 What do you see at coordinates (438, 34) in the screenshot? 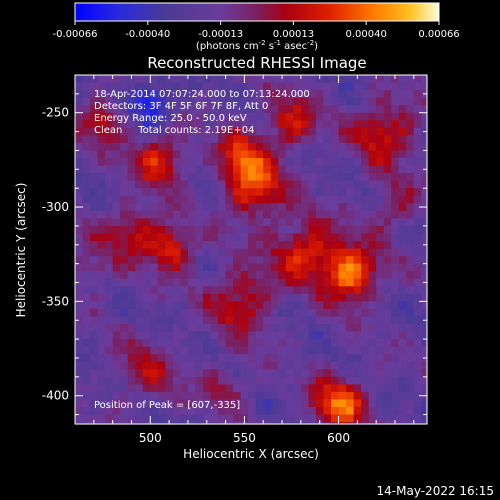
I see `colorbar-tick-label: 0.00066` at bounding box center [438, 34].